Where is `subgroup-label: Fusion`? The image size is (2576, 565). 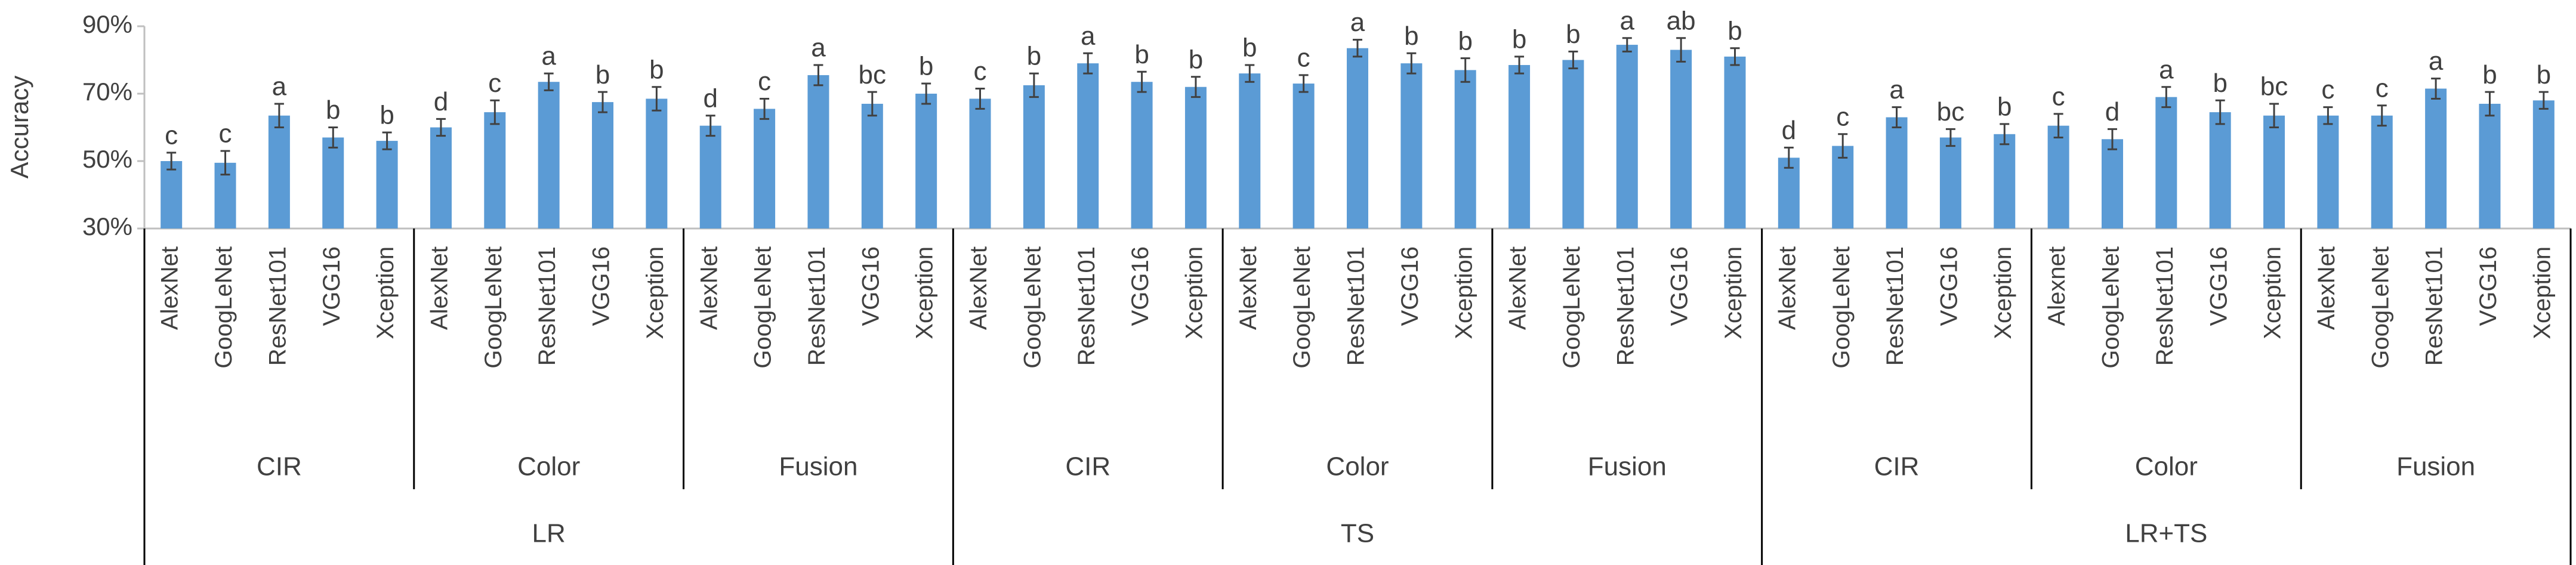 subgroup-label: Fusion is located at coordinates (1628, 466).